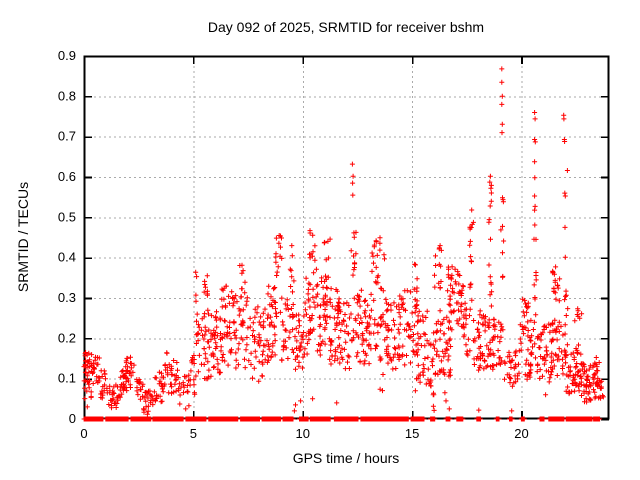 The image size is (640, 480). Describe the element at coordinates (67, 378) in the screenshot. I see `y-tick-label: 0.1` at that location.